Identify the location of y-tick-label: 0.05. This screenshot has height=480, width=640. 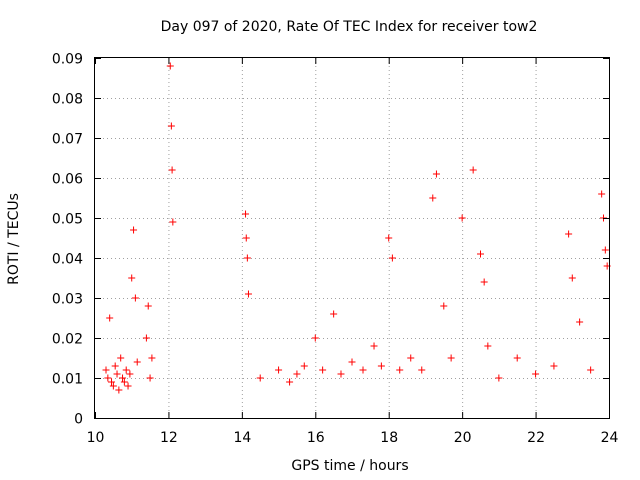
(67, 220).